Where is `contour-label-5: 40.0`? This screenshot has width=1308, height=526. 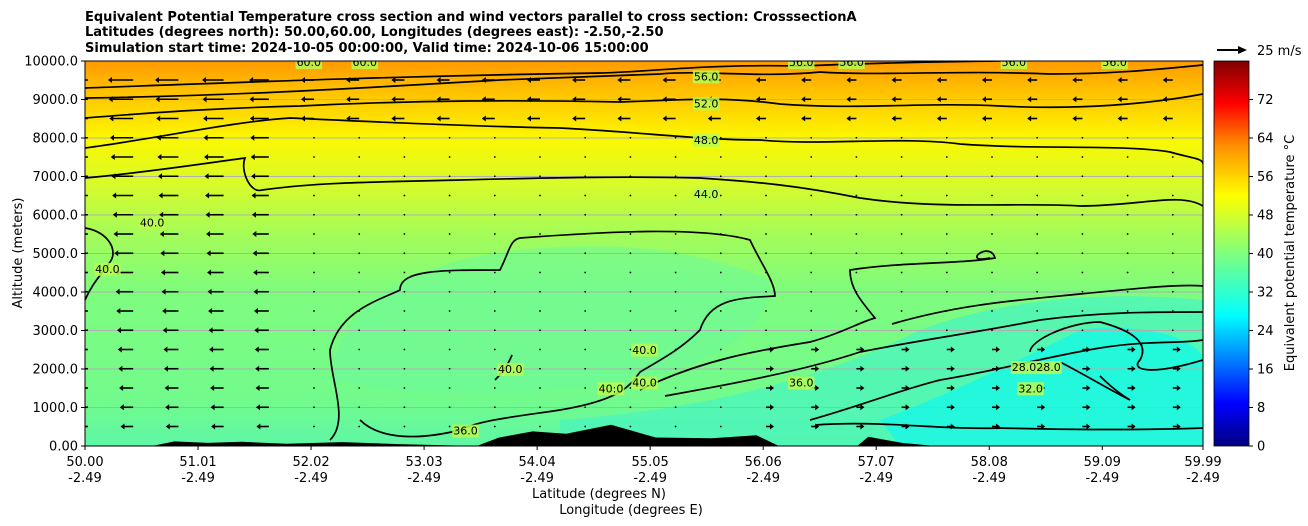
contour-label-5: 40.0 is located at coordinates (107, 269).